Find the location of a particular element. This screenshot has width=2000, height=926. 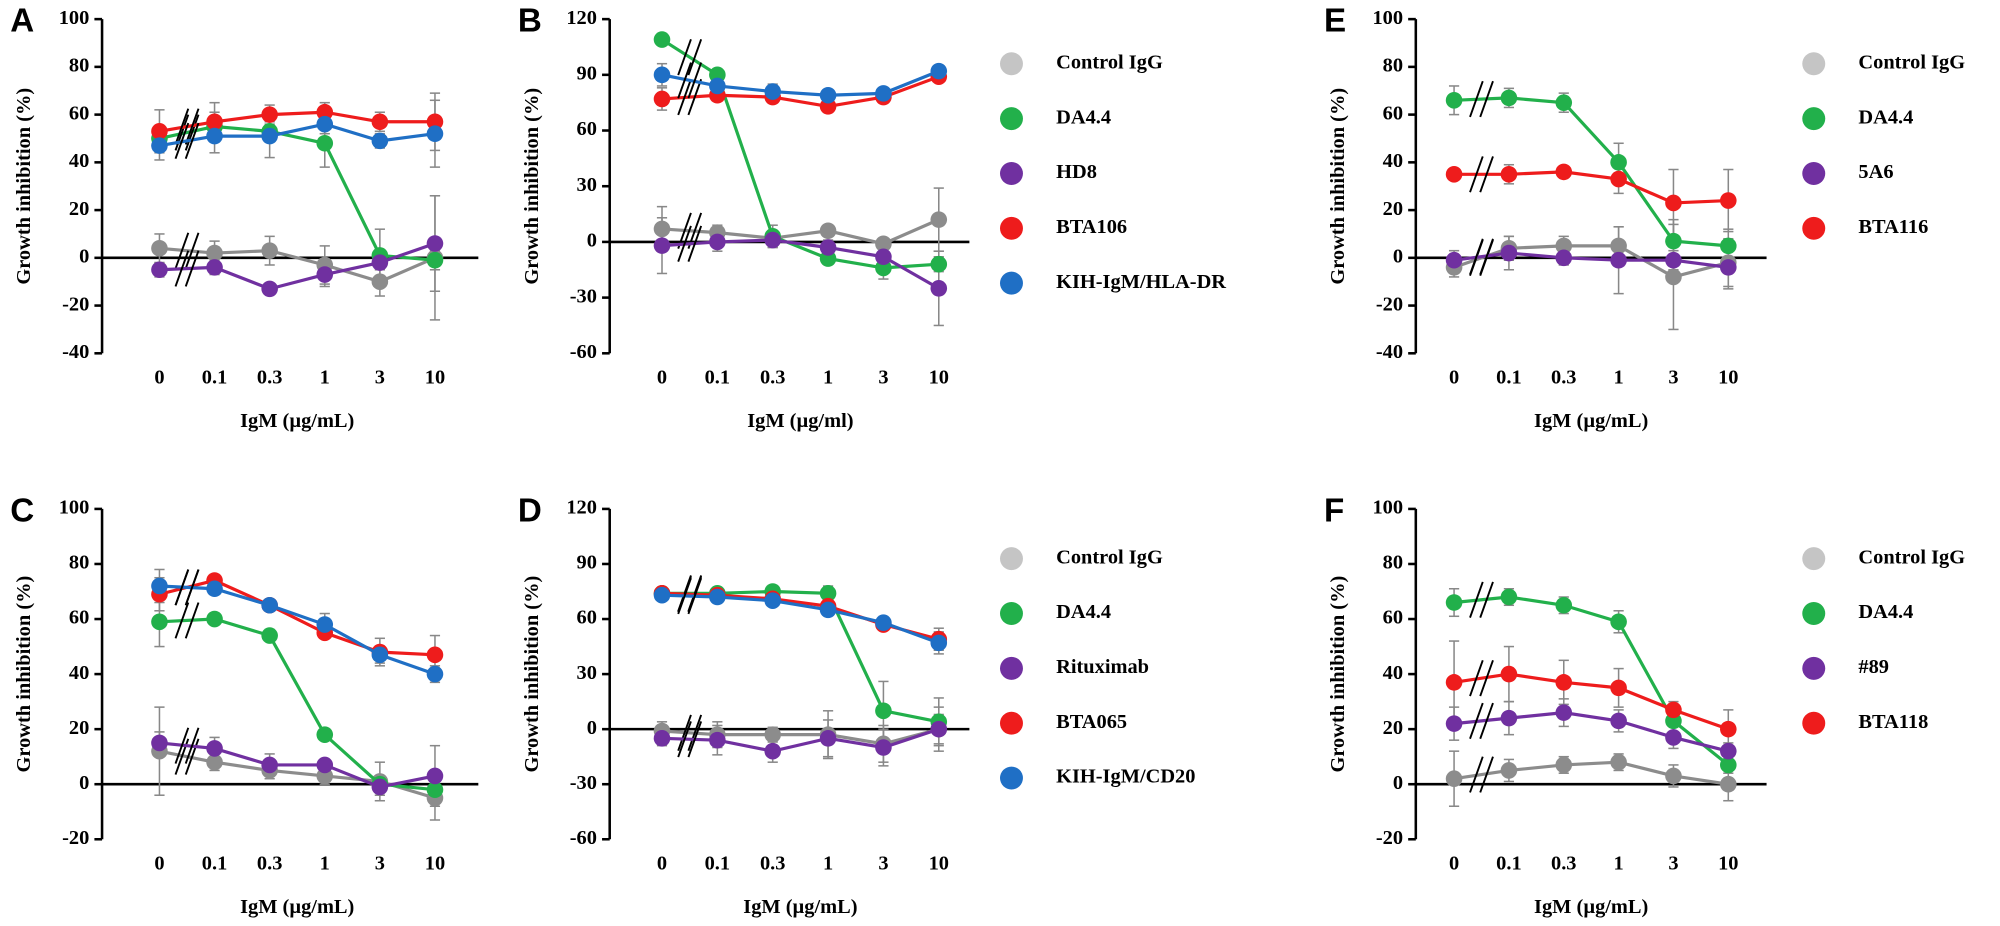

x-axis-label: IgM (µg/ml) is located at coordinates (800, 421).